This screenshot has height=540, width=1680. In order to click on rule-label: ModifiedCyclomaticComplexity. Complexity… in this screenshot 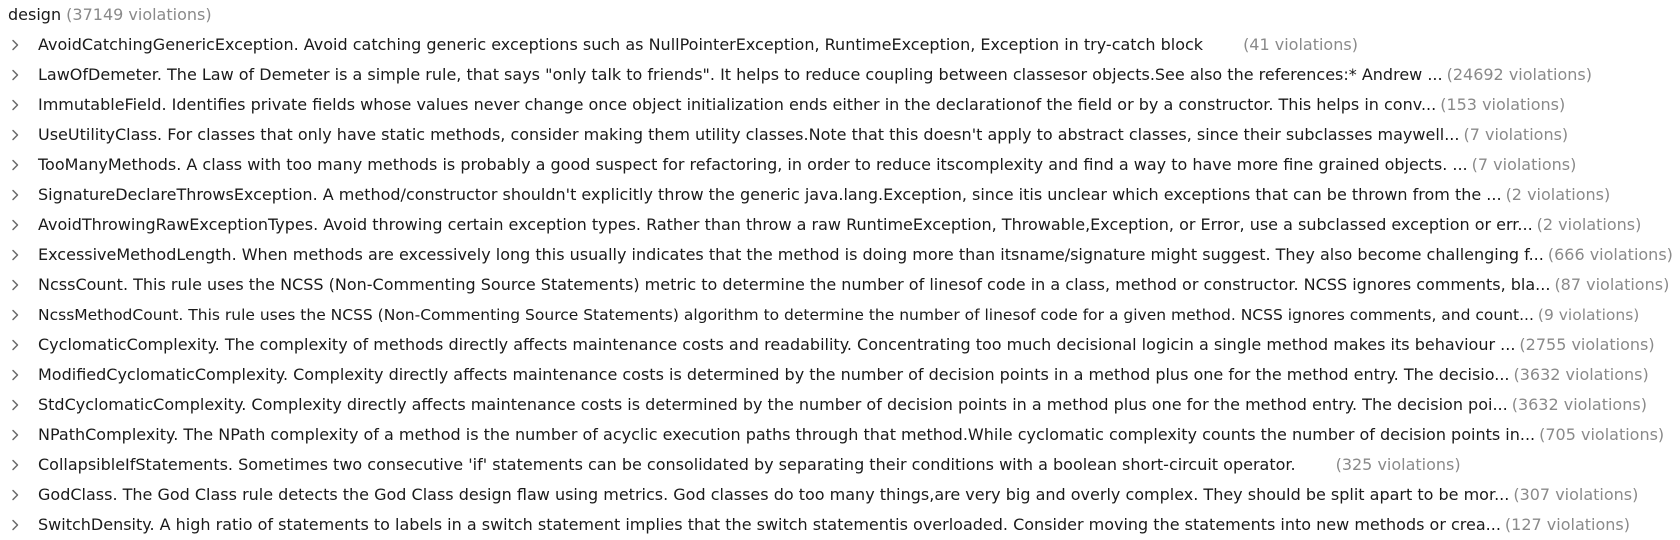, I will do `click(843, 375)`.